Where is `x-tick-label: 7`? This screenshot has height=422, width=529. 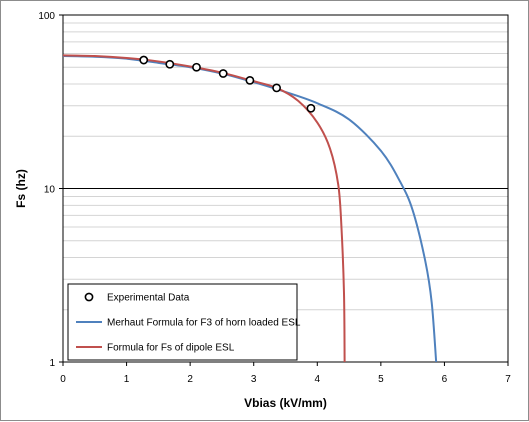
x-tick-label: 7 is located at coordinates (508, 379).